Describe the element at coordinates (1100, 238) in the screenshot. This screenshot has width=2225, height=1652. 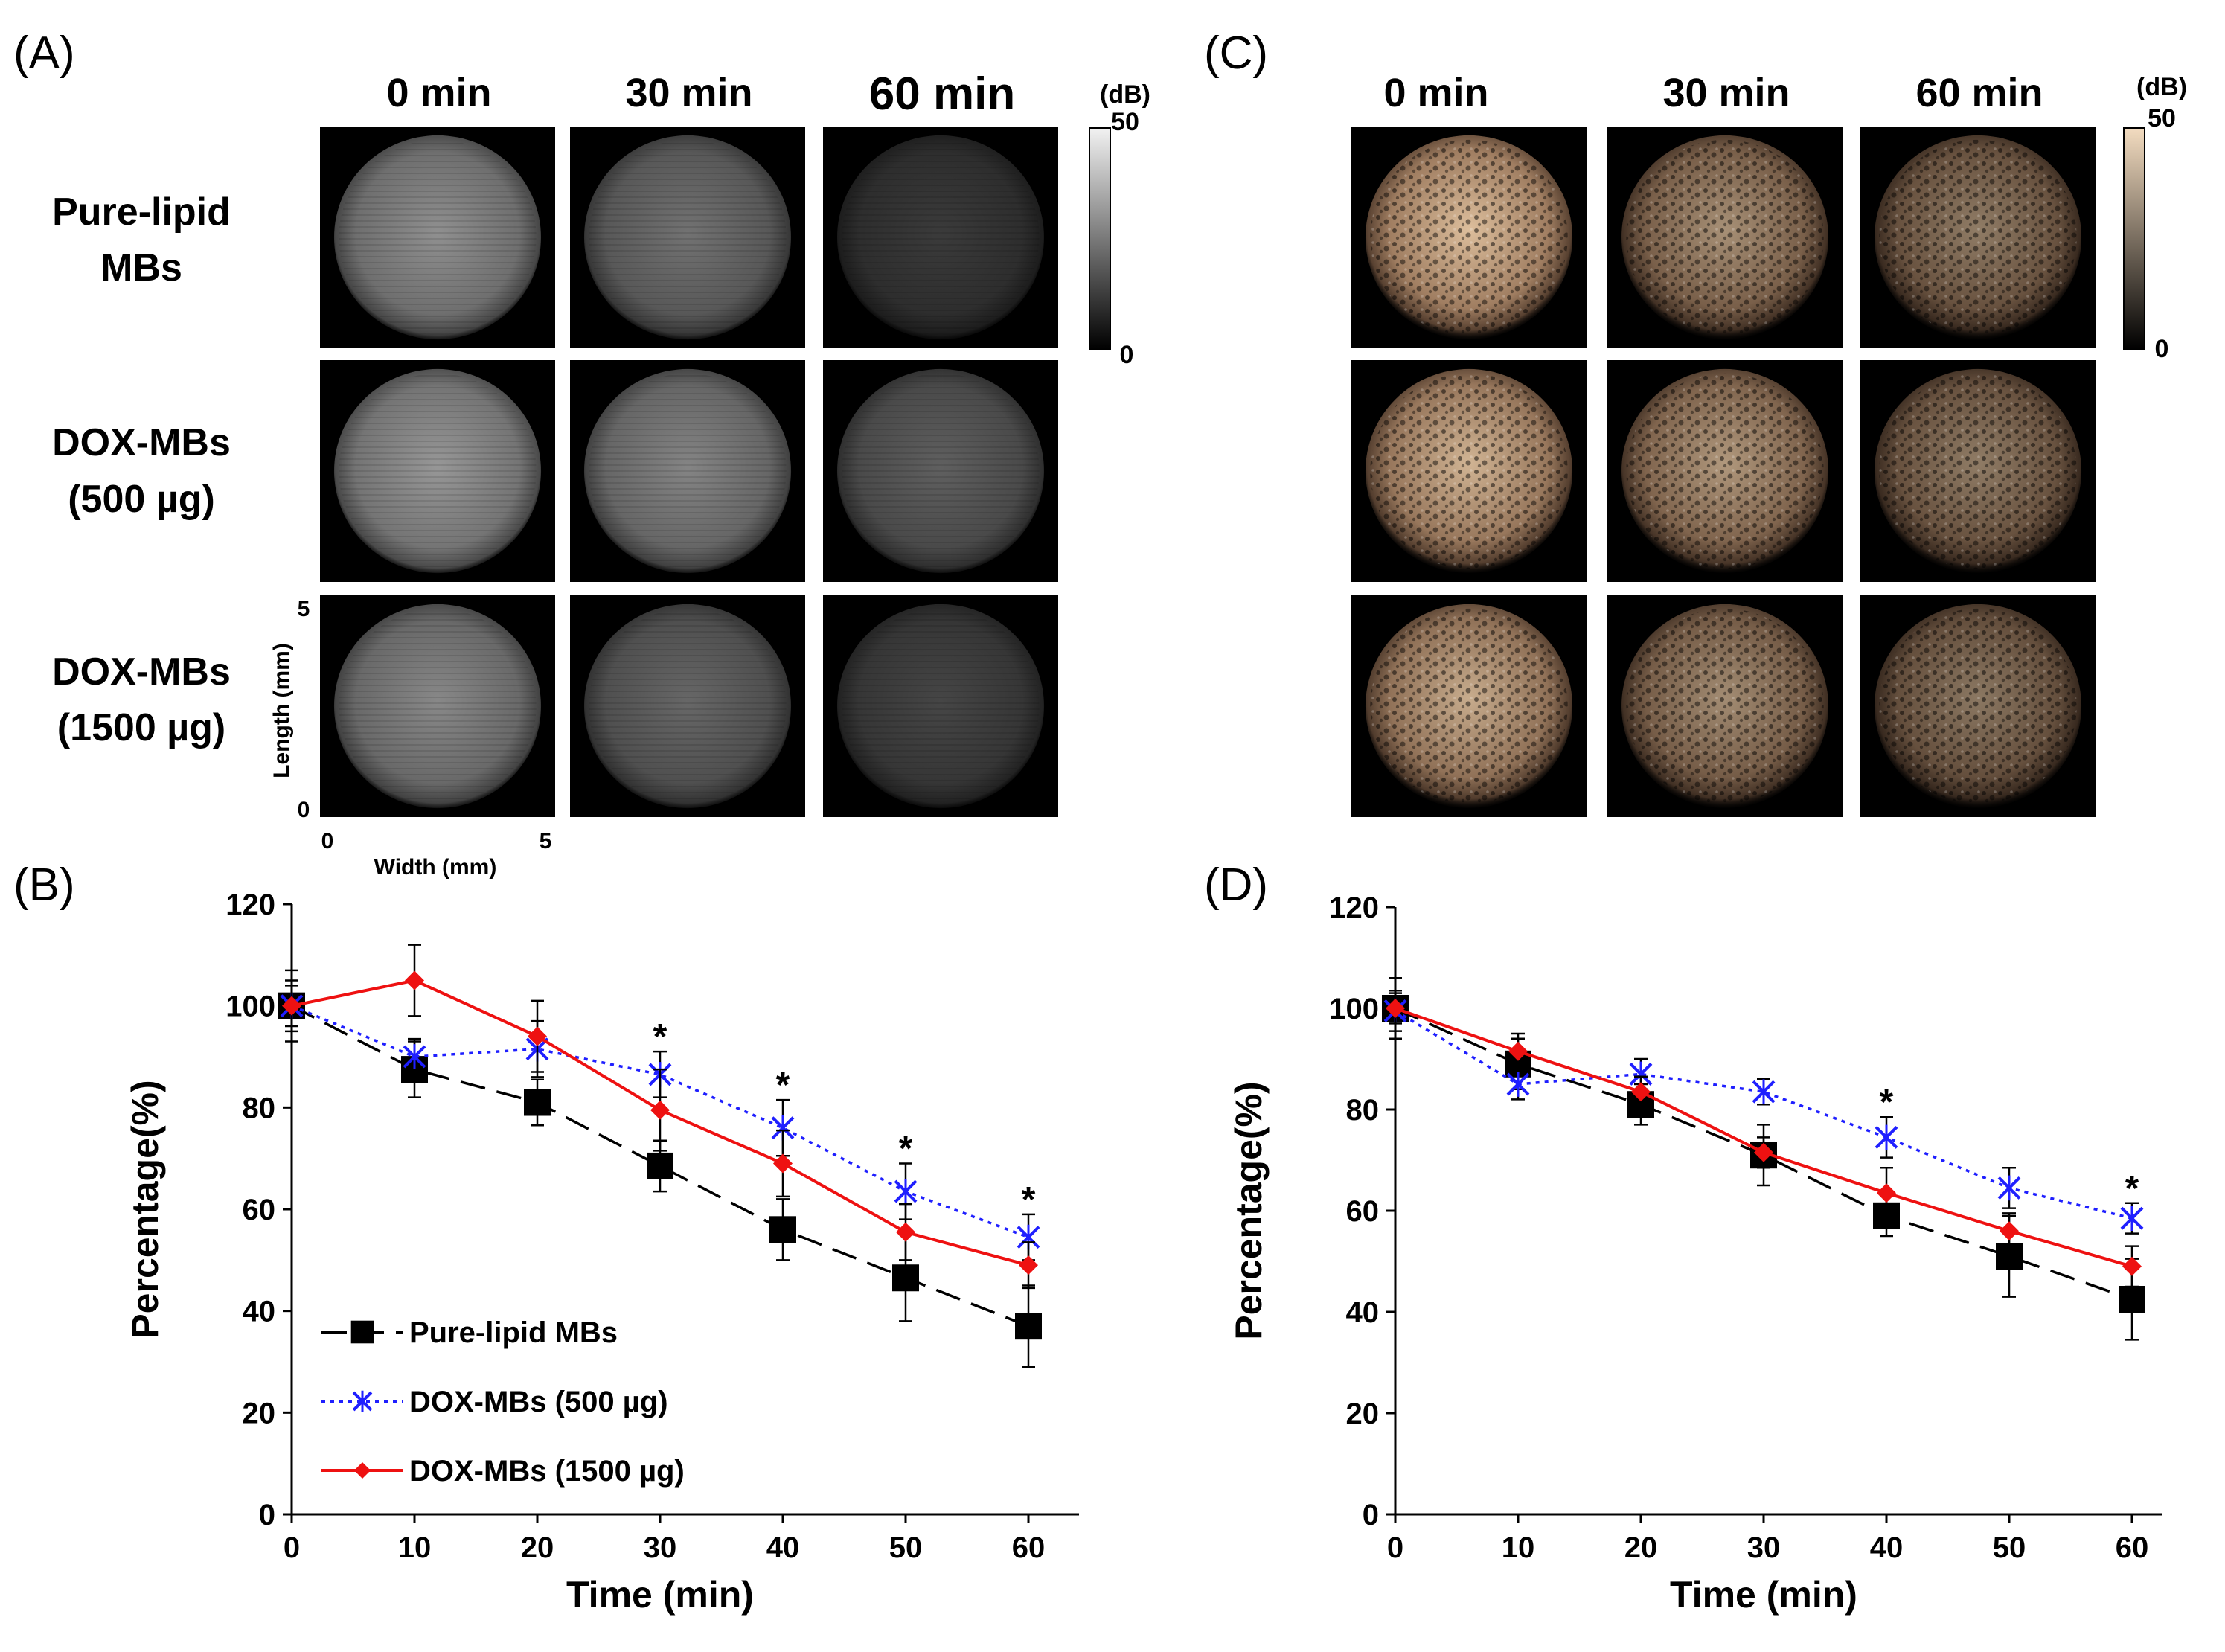
I see `colorbar-a-gradient` at that location.